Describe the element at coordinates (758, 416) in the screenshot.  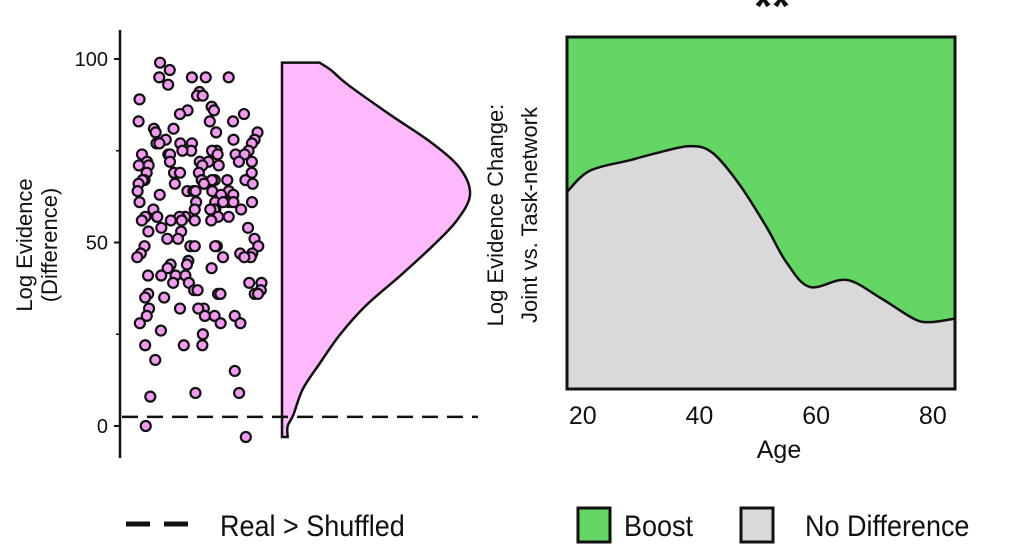
I see `x-tick-labels: 20 40 60 80` at that location.